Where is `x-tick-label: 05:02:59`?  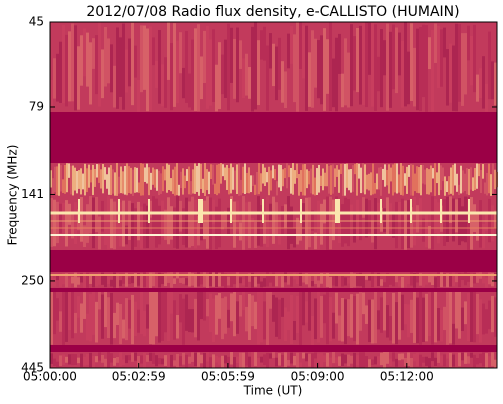 x-tick-label: 05:02:59 is located at coordinates (139, 377).